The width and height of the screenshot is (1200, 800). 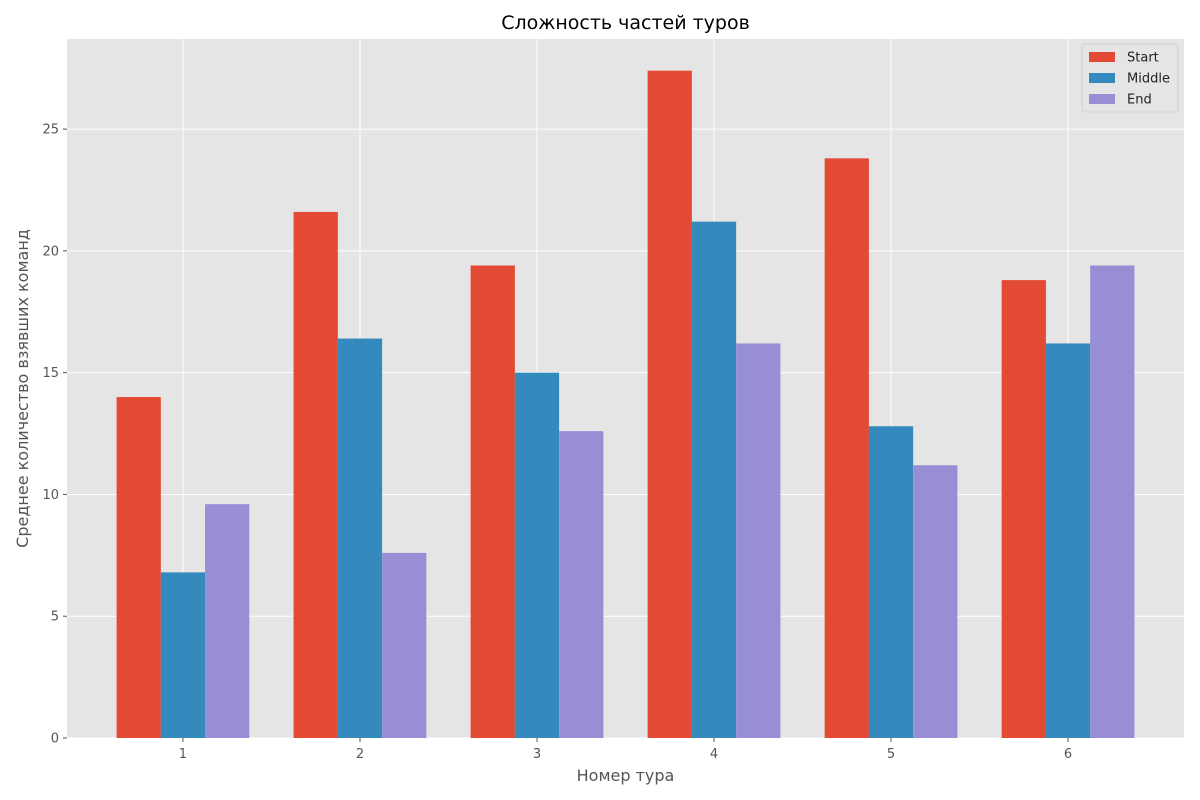 What do you see at coordinates (1139, 100) in the screenshot?
I see `legend-label-end: End` at bounding box center [1139, 100].